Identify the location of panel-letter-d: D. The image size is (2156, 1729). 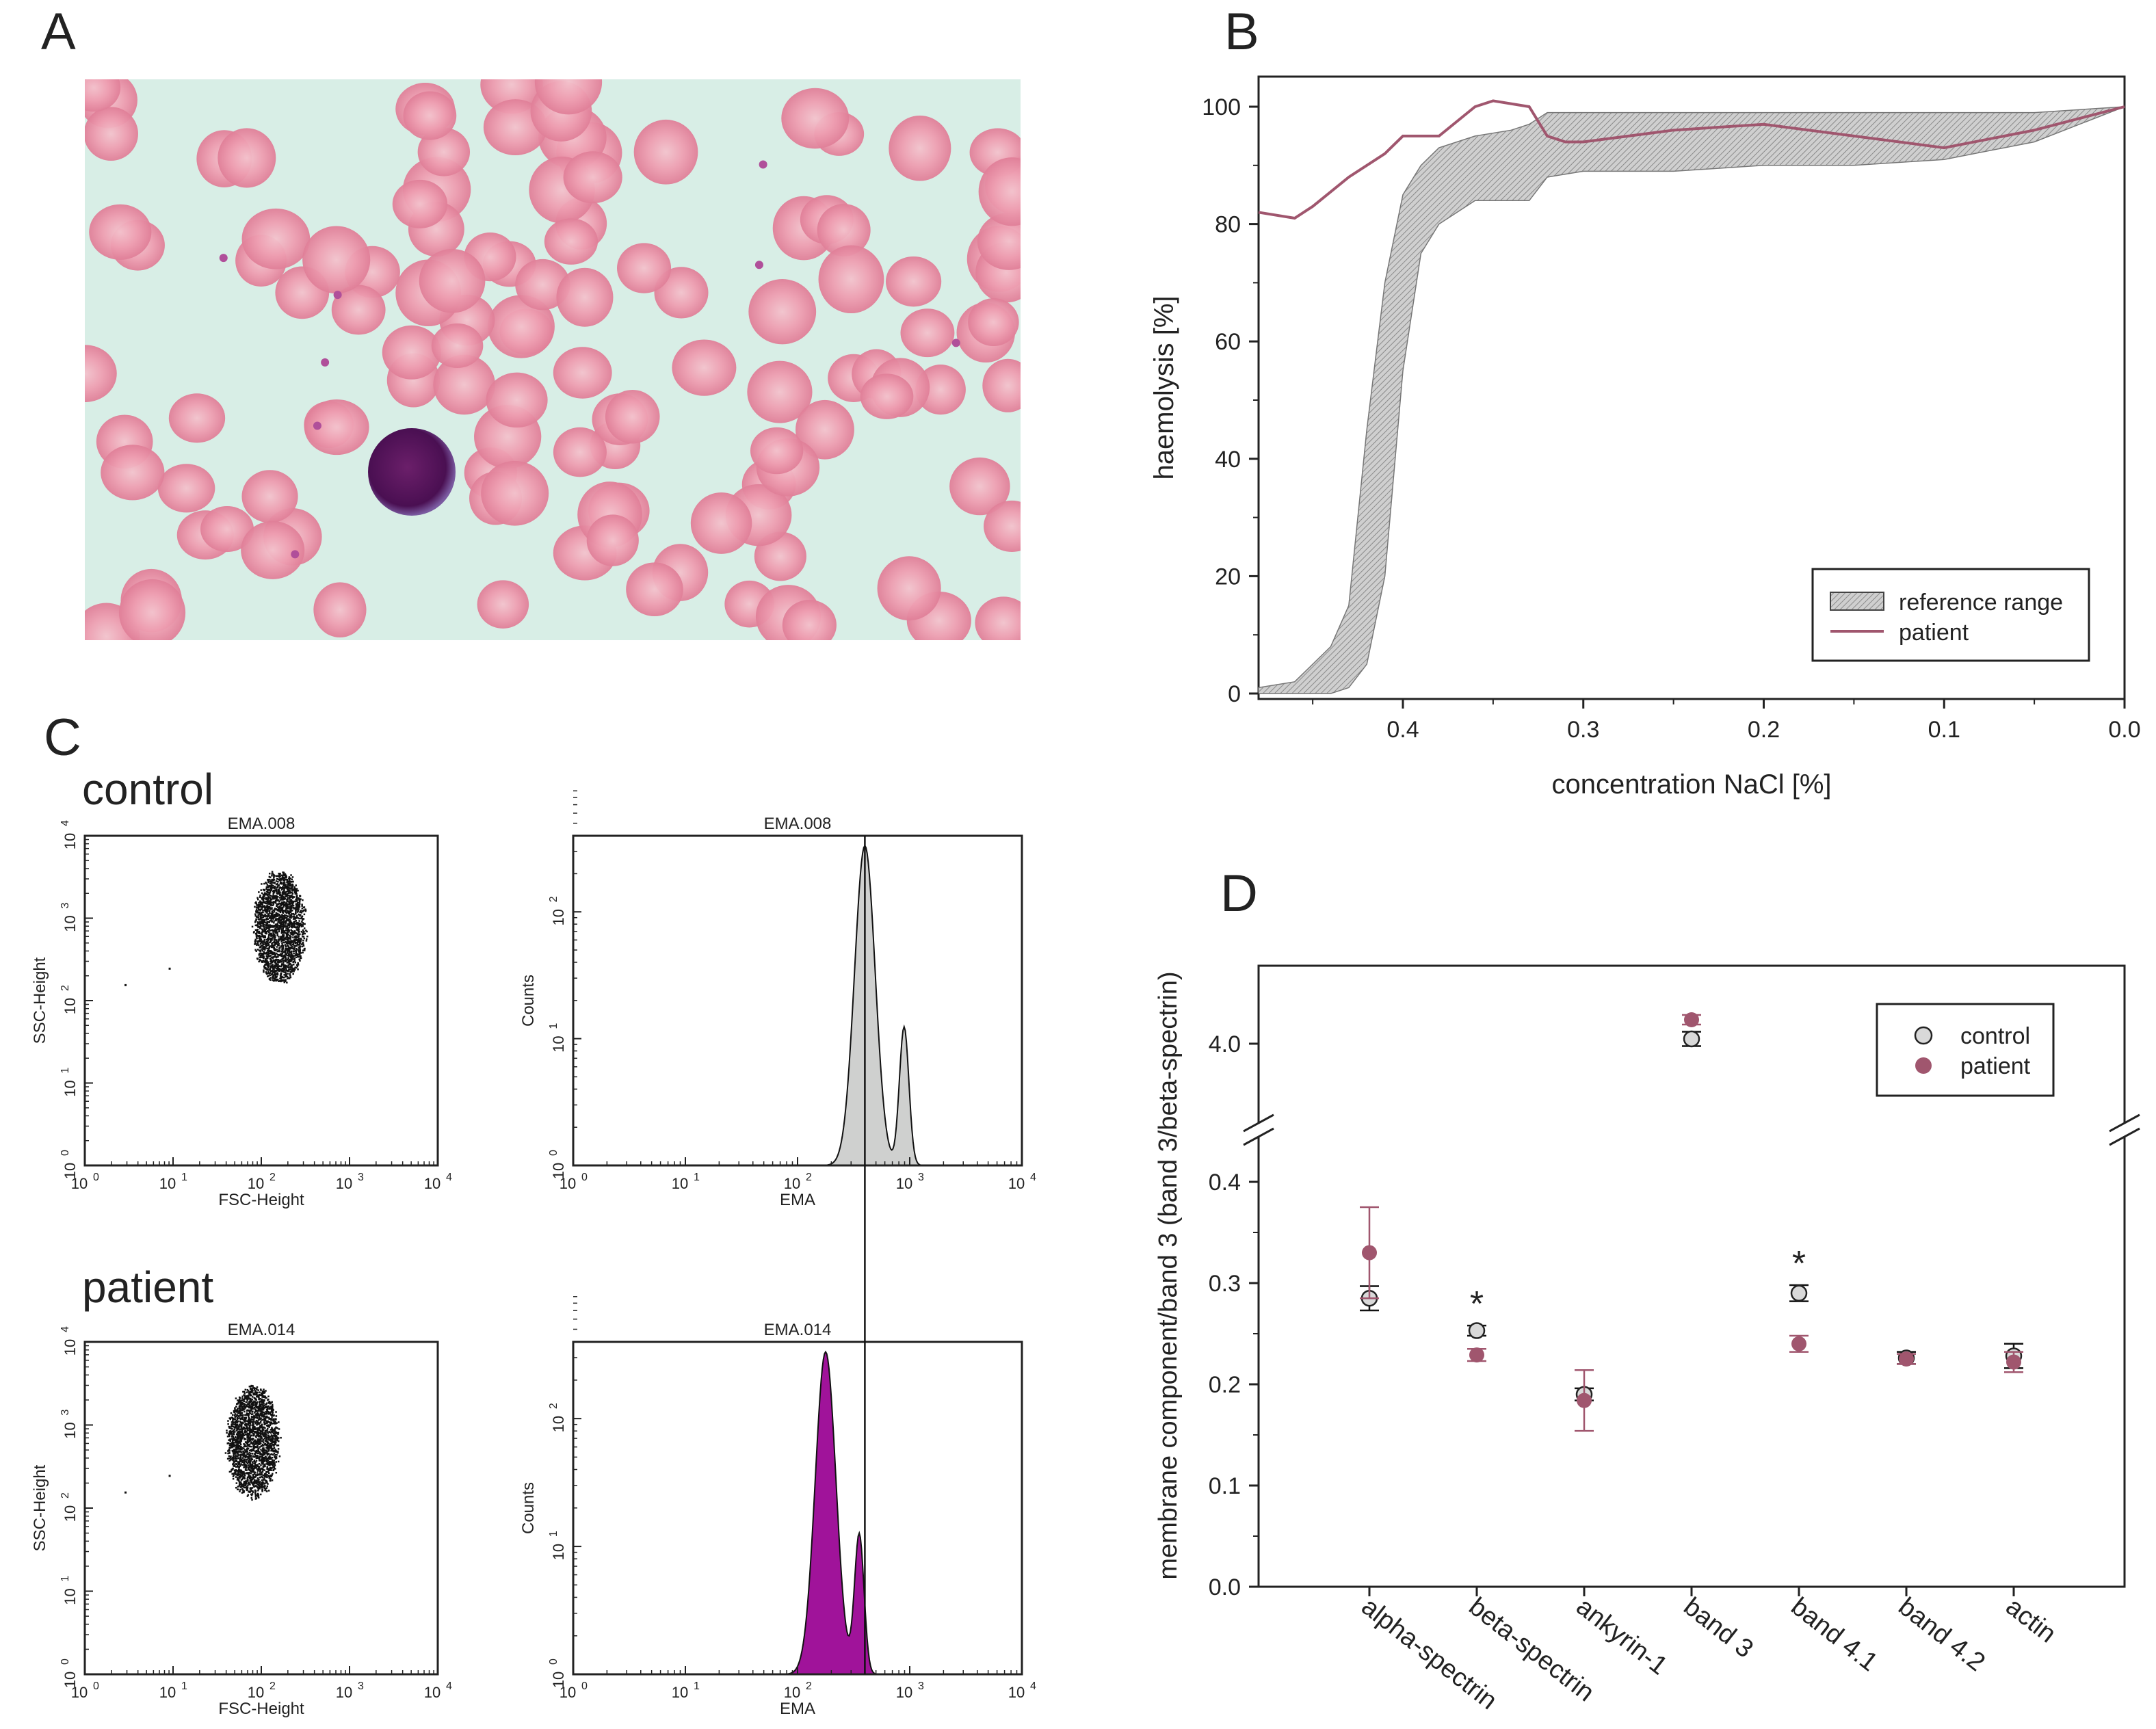
(1239, 893).